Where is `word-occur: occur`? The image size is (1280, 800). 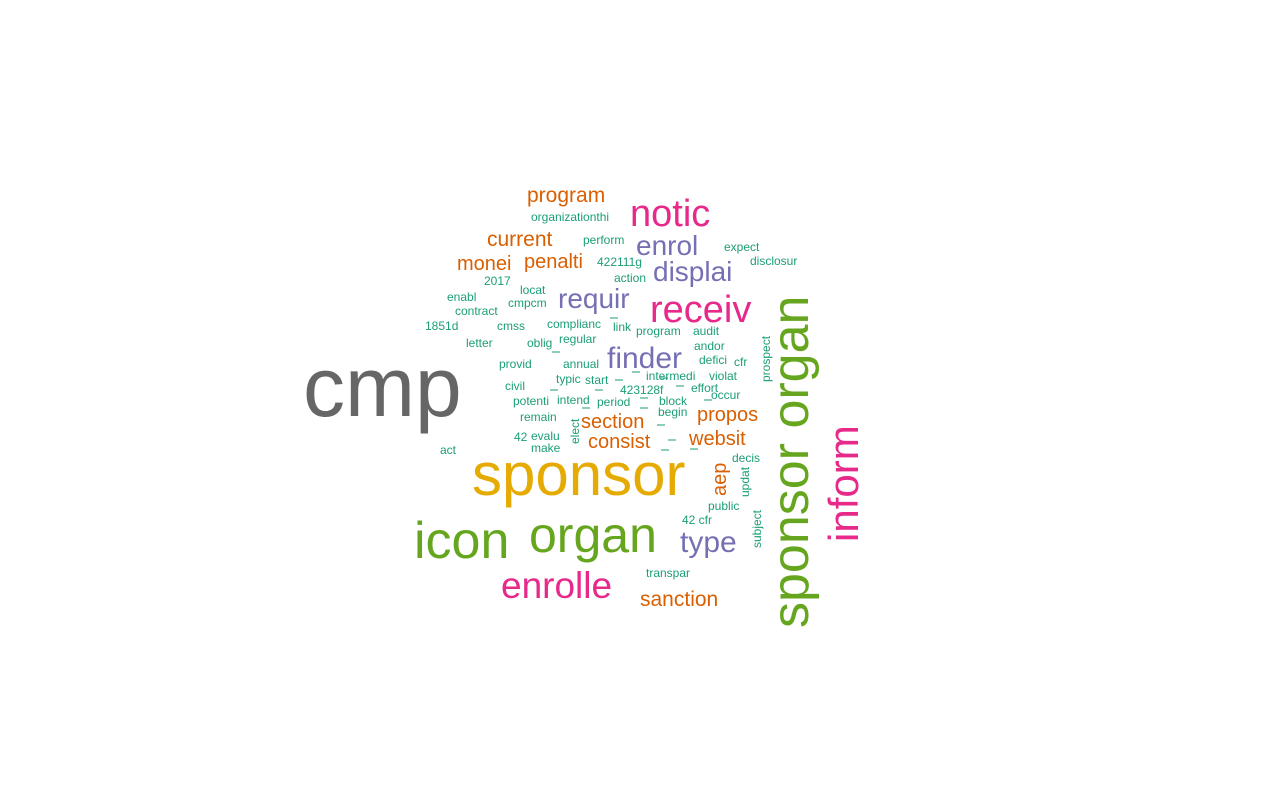 word-occur: occur is located at coordinates (725, 395).